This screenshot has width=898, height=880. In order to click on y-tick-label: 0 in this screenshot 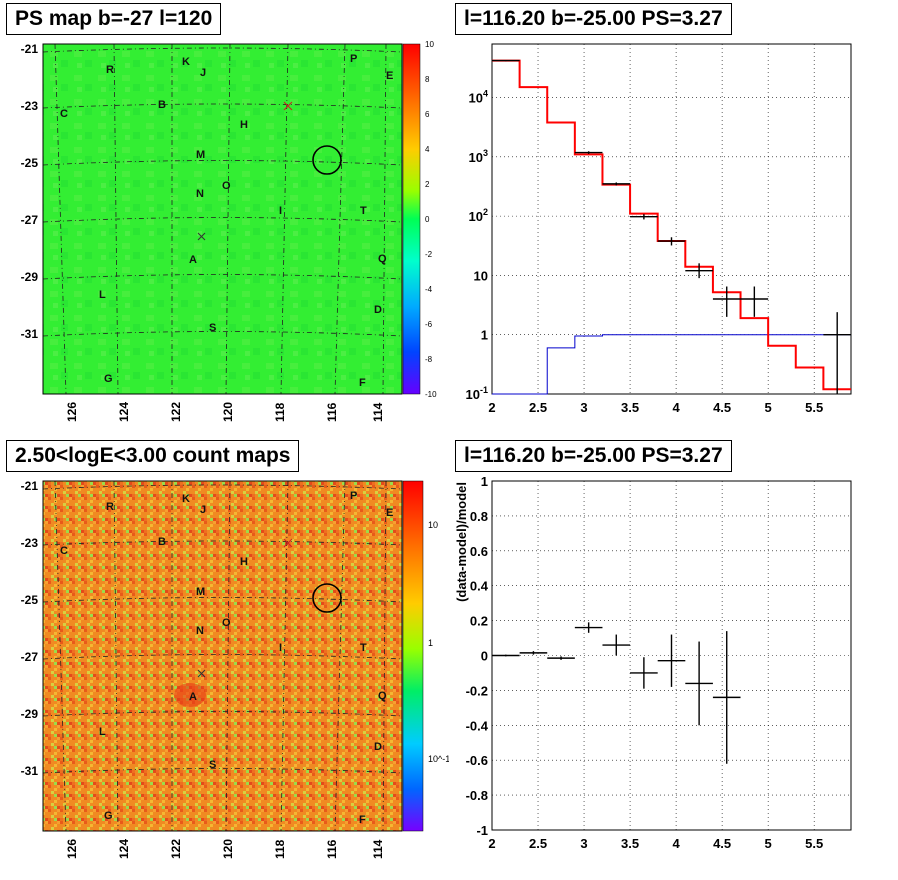, I will do `click(484, 656)`.